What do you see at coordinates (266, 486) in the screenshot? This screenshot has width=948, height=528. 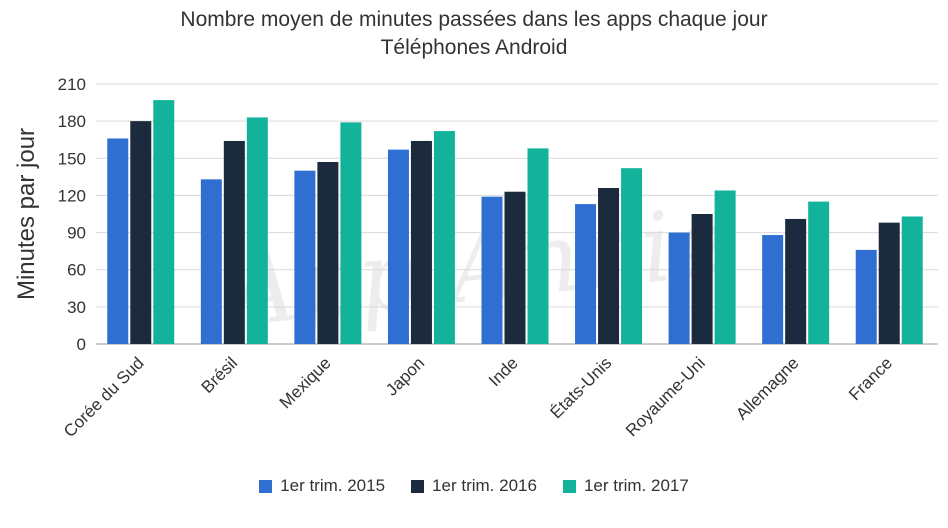 I see `legend-swatch-2015` at bounding box center [266, 486].